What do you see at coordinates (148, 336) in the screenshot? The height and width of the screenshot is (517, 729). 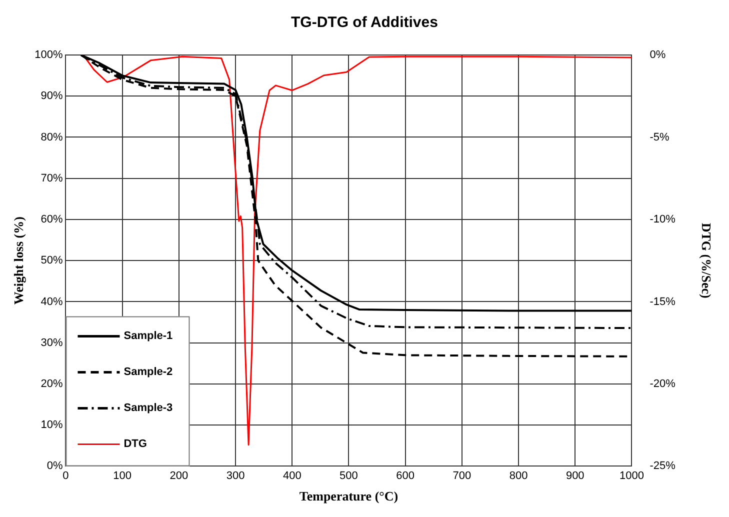 I see `legend-label: Sample-1` at bounding box center [148, 336].